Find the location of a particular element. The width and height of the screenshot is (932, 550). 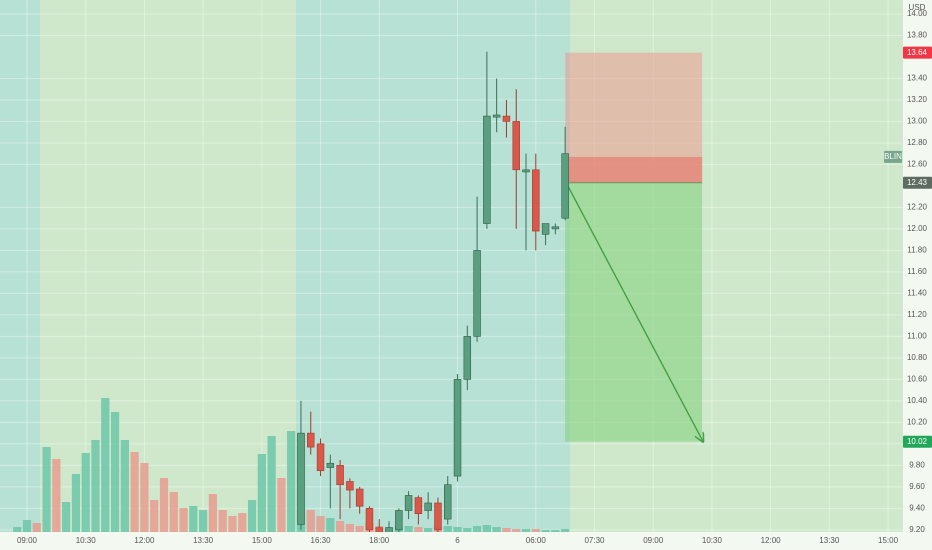

entry-price-label: 12.43 is located at coordinates (917, 182).